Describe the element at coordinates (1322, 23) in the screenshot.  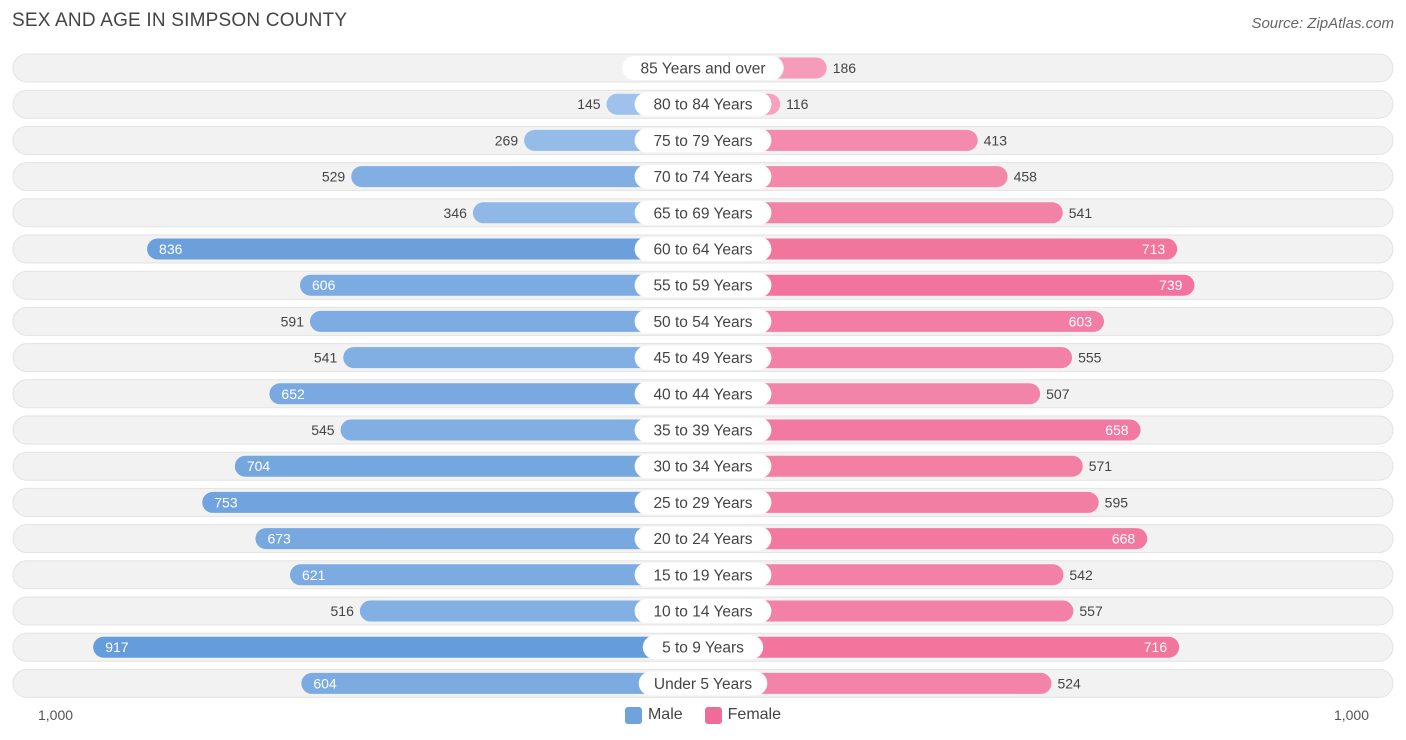
I see `source-note: Source: ZipAtlas.com` at that location.